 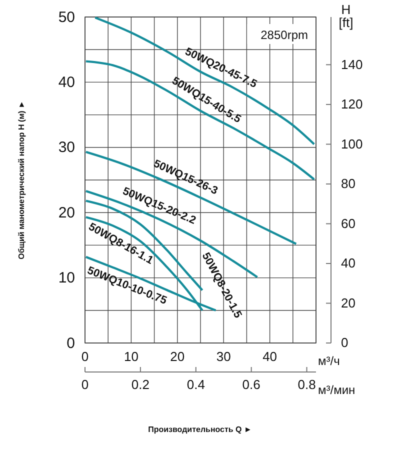 I want to click on x-tick-label: 40, so click(x=270, y=356).